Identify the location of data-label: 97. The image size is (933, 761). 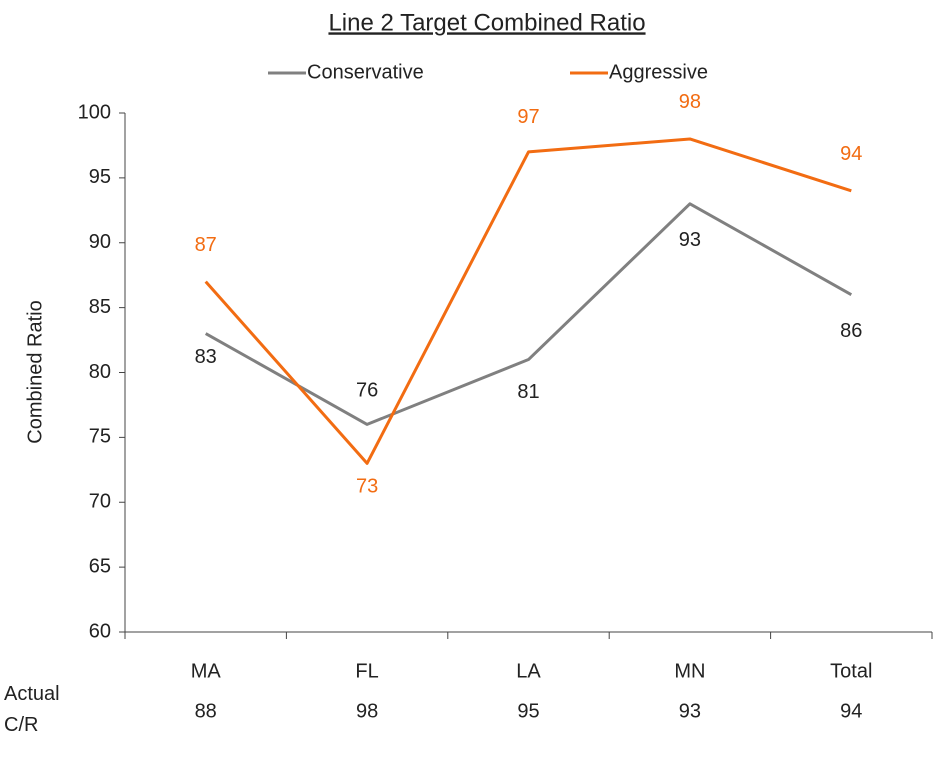
(528, 117).